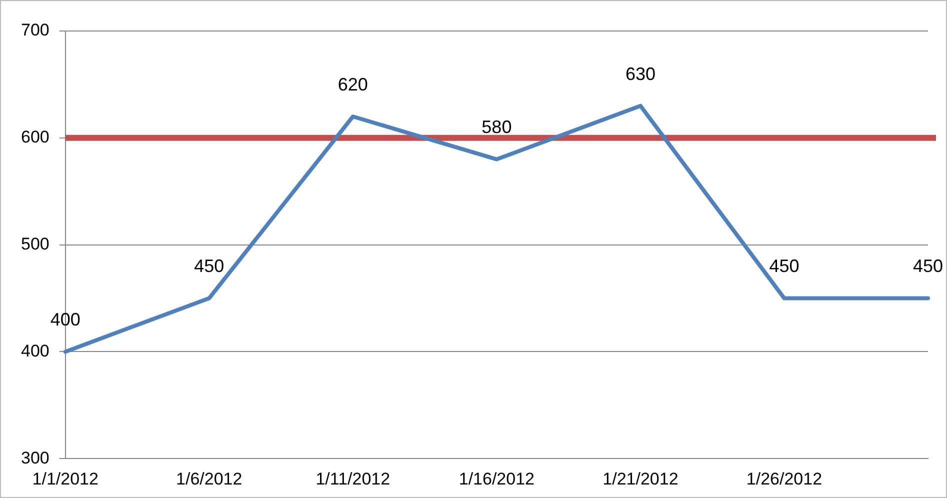 Image resolution: width=947 pixels, height=498 pixels. I want to click on data-label: 630, so click(640, 74).